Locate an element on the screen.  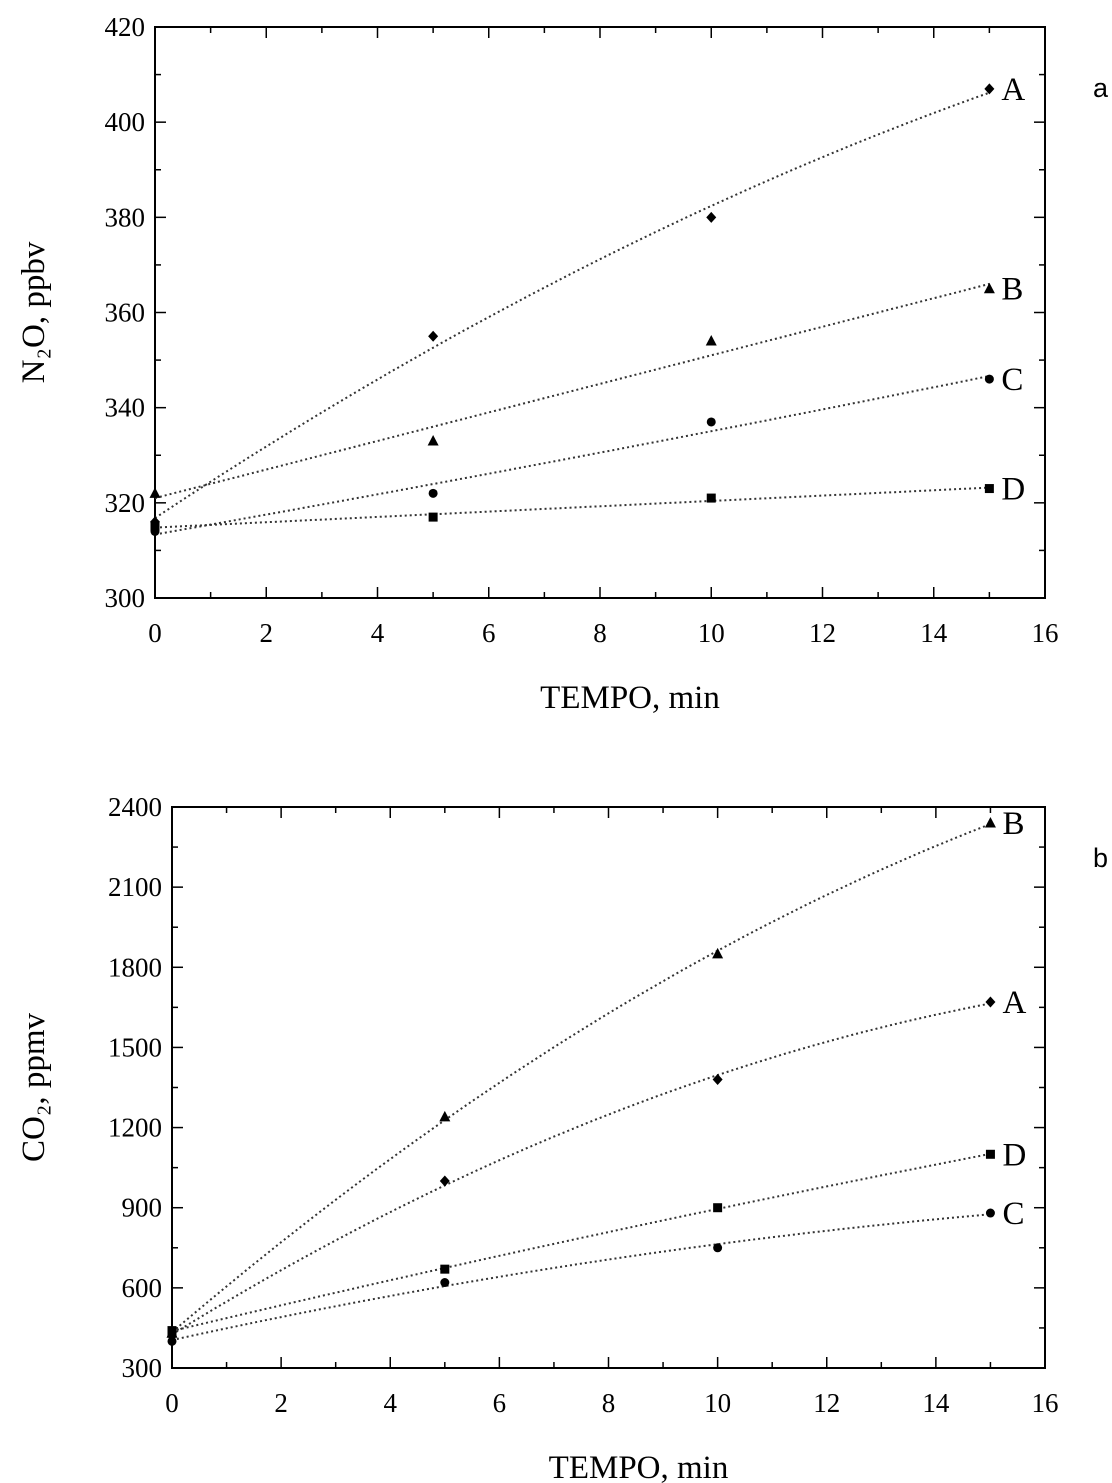
y-tick-label: 1200 is located at coordinates (135, 1128).